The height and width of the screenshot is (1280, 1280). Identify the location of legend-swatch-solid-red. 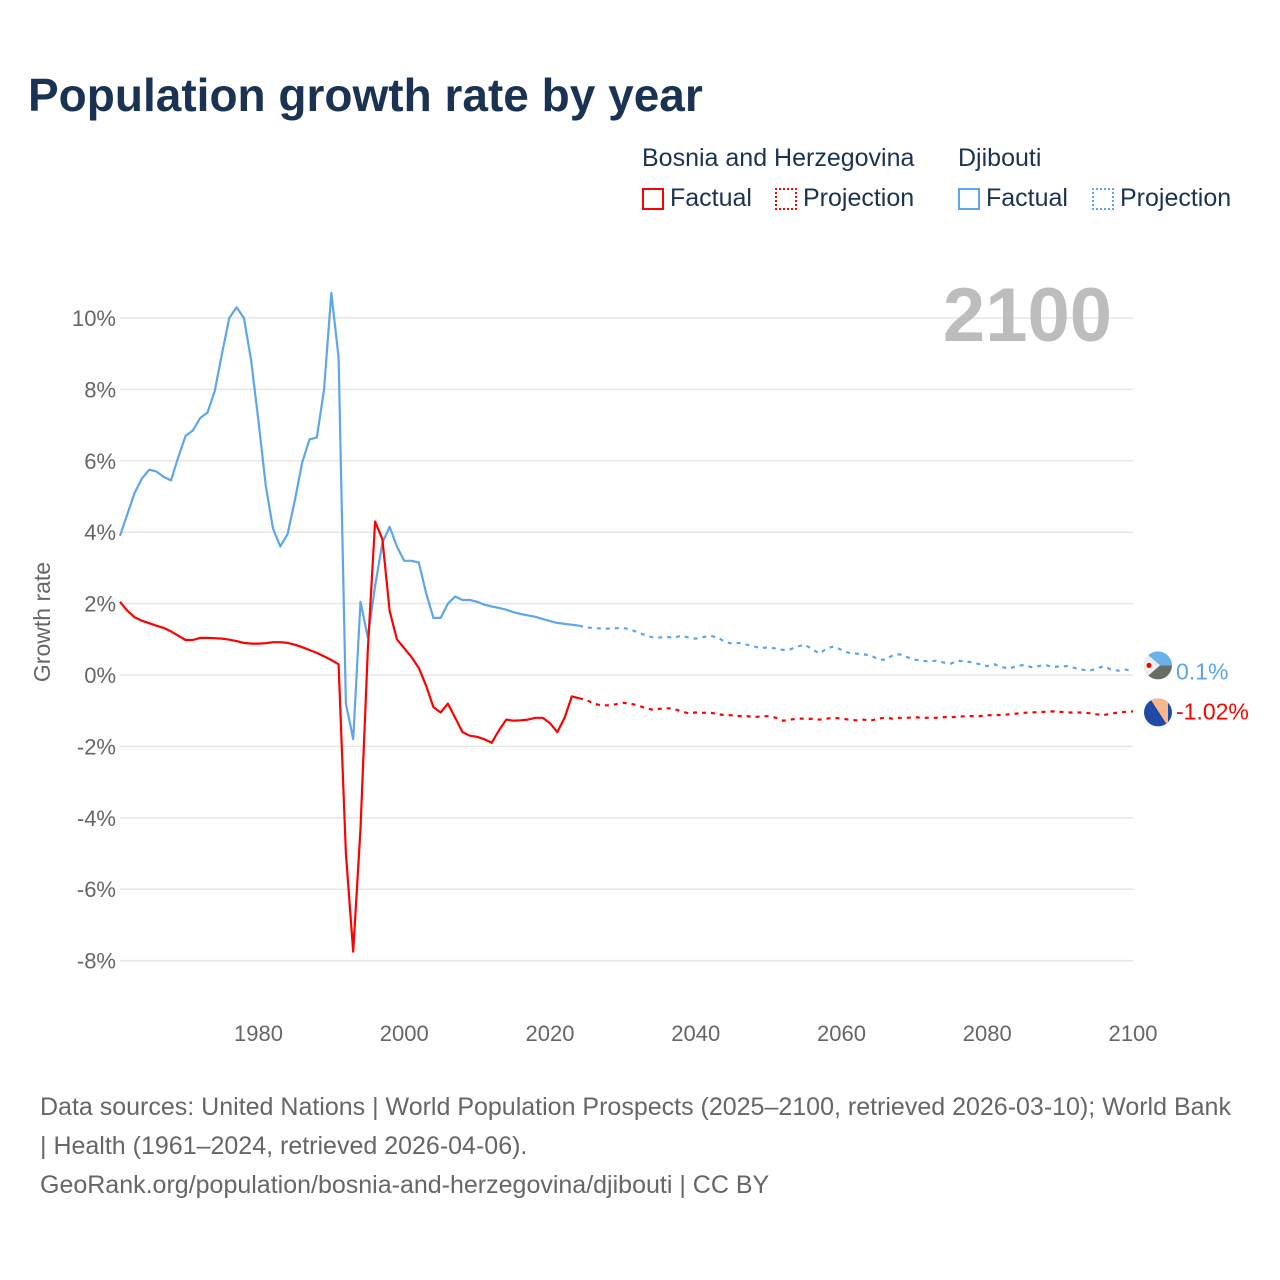
(653, 198).